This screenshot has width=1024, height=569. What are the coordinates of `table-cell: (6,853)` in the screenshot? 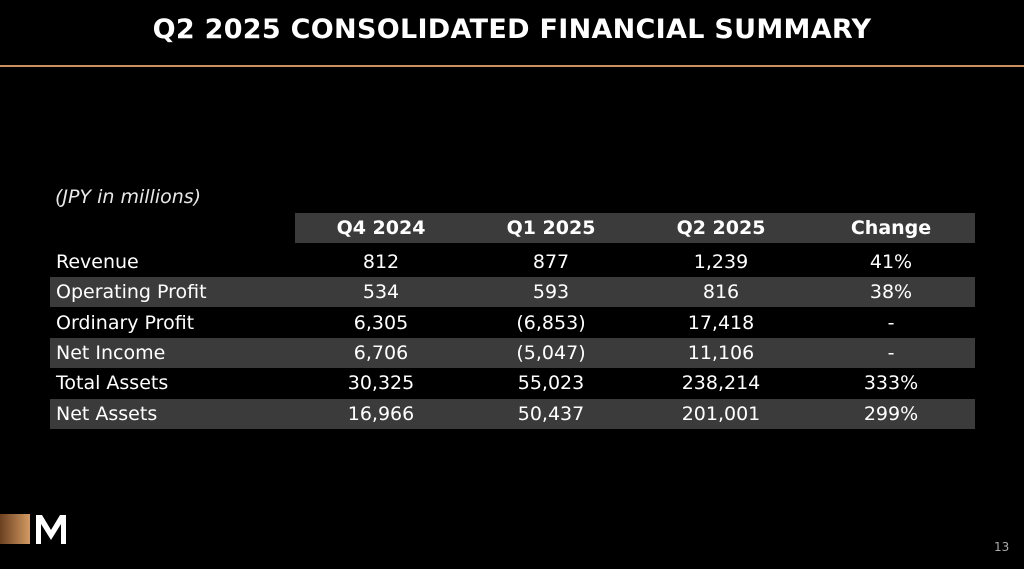 It's located at (551, 322).